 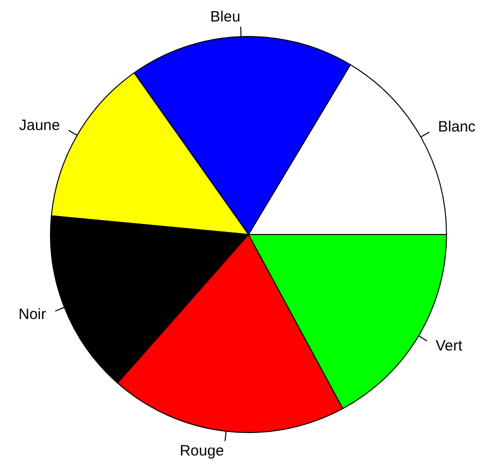 I want to click on slice-label: Rouge, so click(x=202, y=451).